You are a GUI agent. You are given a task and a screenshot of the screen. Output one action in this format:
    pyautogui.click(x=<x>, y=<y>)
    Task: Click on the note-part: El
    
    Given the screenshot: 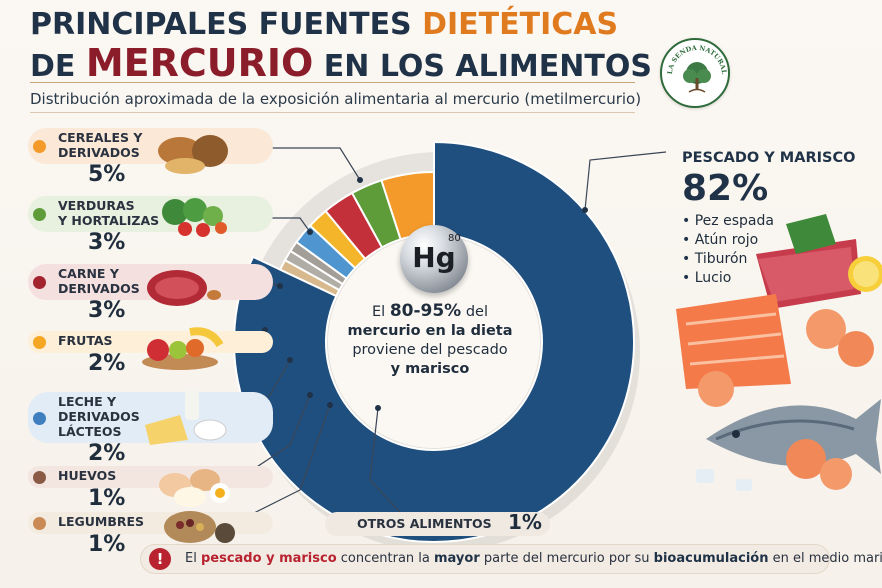 What is the action you would take?
    pyautogui.click(x=193, y=558)
    